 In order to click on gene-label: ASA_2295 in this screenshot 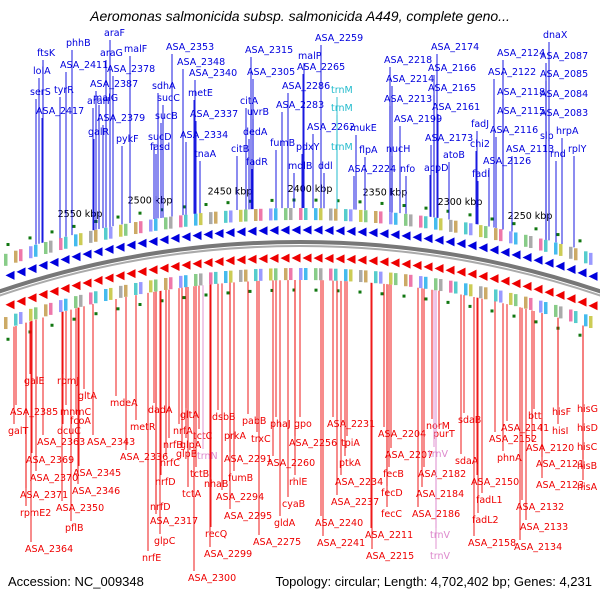, I will do `click(248, 516)`.